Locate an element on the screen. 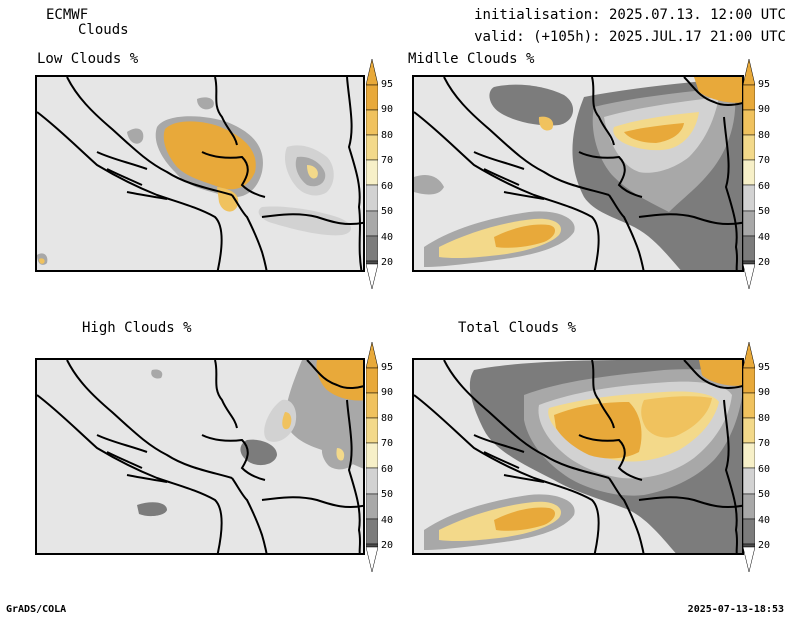  map-low-clouds is located at coordinates (200, 173).